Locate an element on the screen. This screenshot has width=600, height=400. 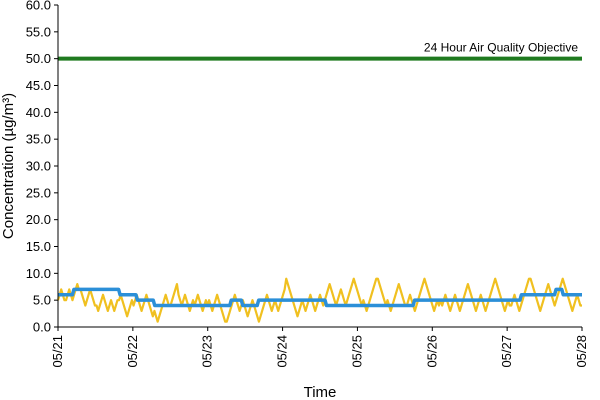
x-tick-label: 05/28 is located at coordinates (581, 351).